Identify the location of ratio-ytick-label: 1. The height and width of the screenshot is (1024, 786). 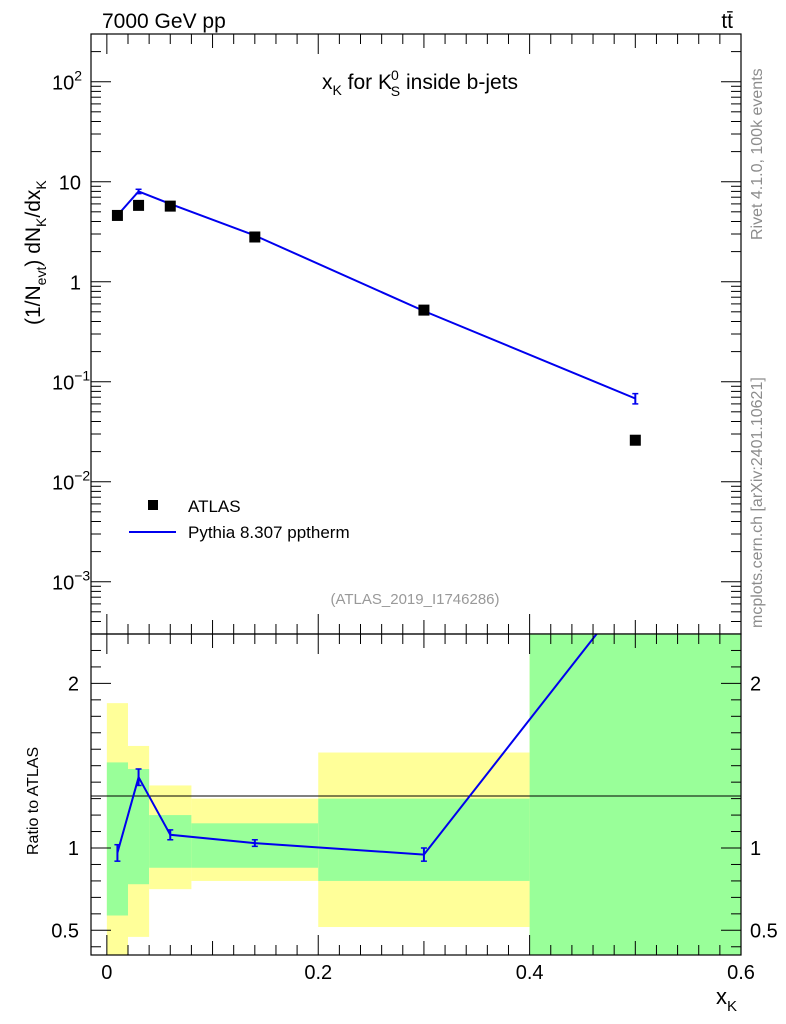
(73, 849).